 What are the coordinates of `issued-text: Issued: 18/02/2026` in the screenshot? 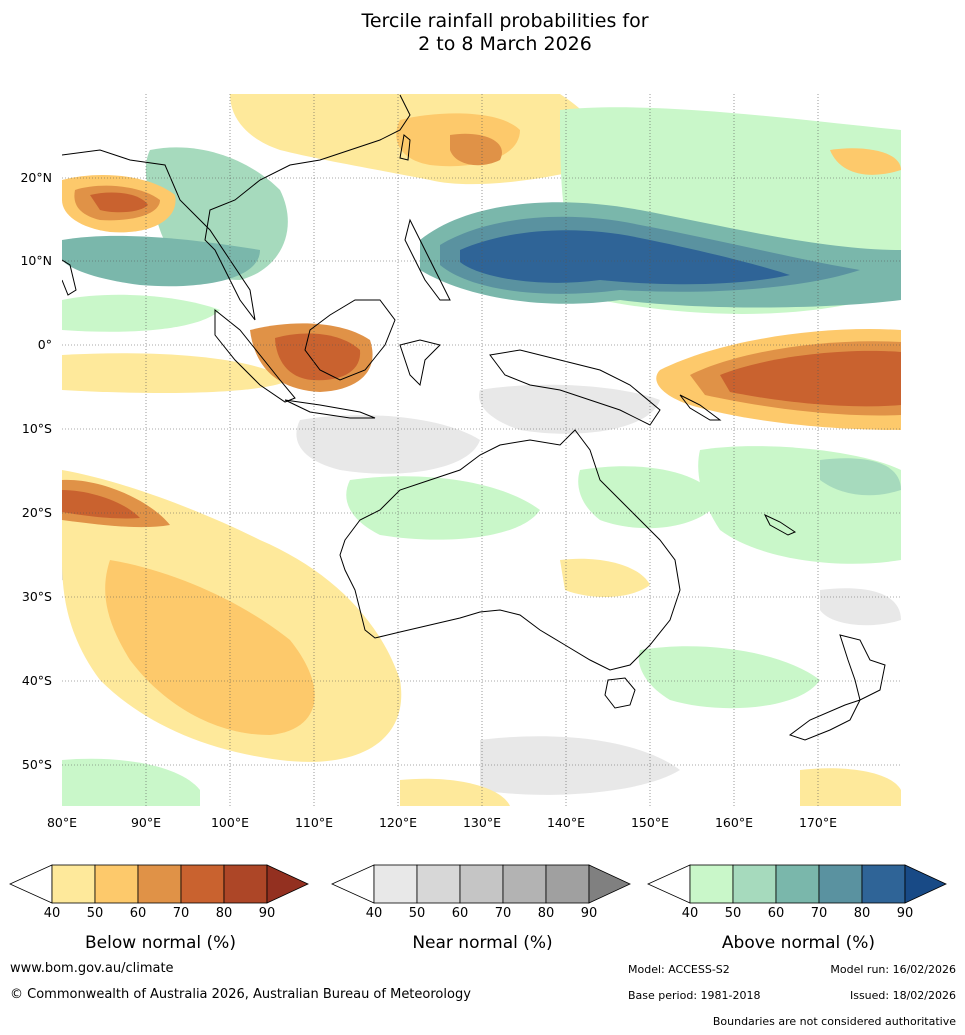 It's located at (902, 995).